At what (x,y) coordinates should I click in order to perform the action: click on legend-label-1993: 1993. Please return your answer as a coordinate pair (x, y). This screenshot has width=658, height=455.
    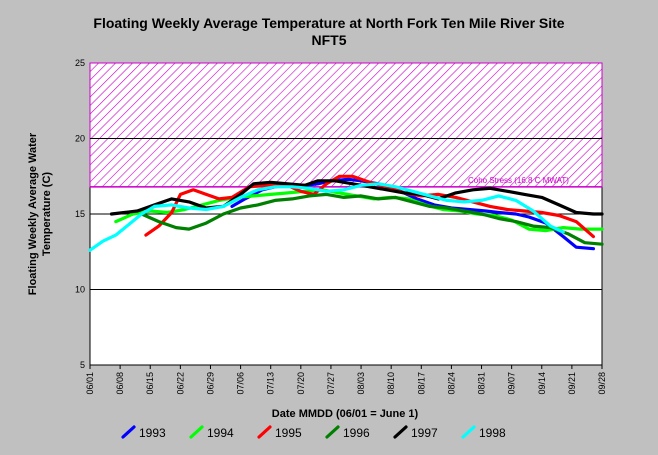
    Looking at the image, I should click on (152, 433).